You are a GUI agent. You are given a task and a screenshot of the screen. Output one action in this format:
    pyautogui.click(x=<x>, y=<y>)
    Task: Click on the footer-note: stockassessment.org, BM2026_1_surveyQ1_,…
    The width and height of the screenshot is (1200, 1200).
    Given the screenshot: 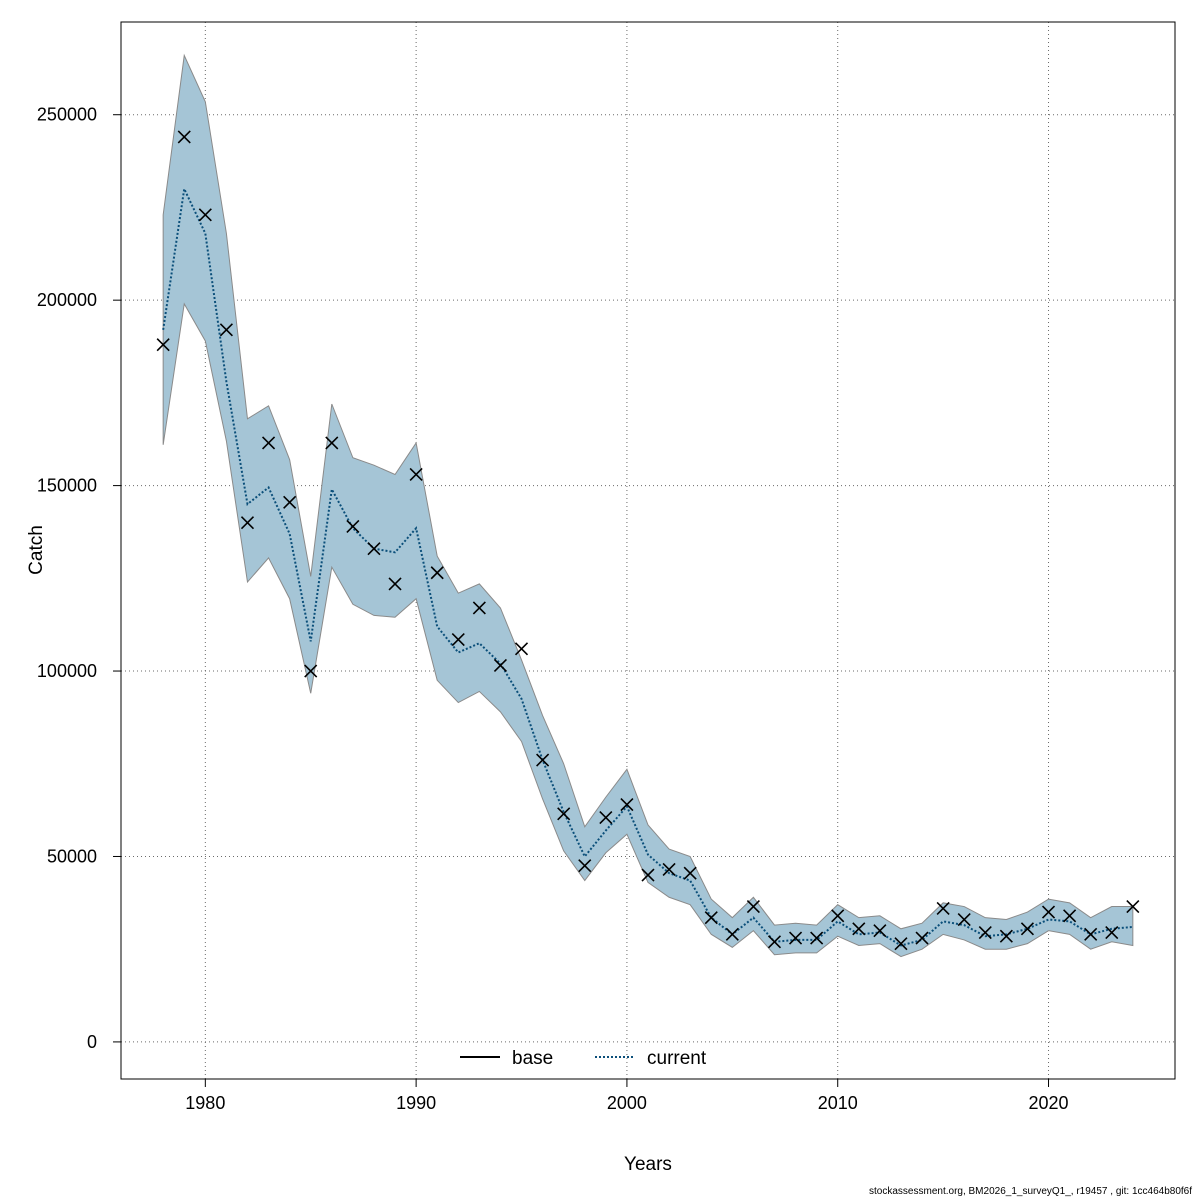 What is the action you would take?
    pyautogui.click(x=1030, y=1191)
    